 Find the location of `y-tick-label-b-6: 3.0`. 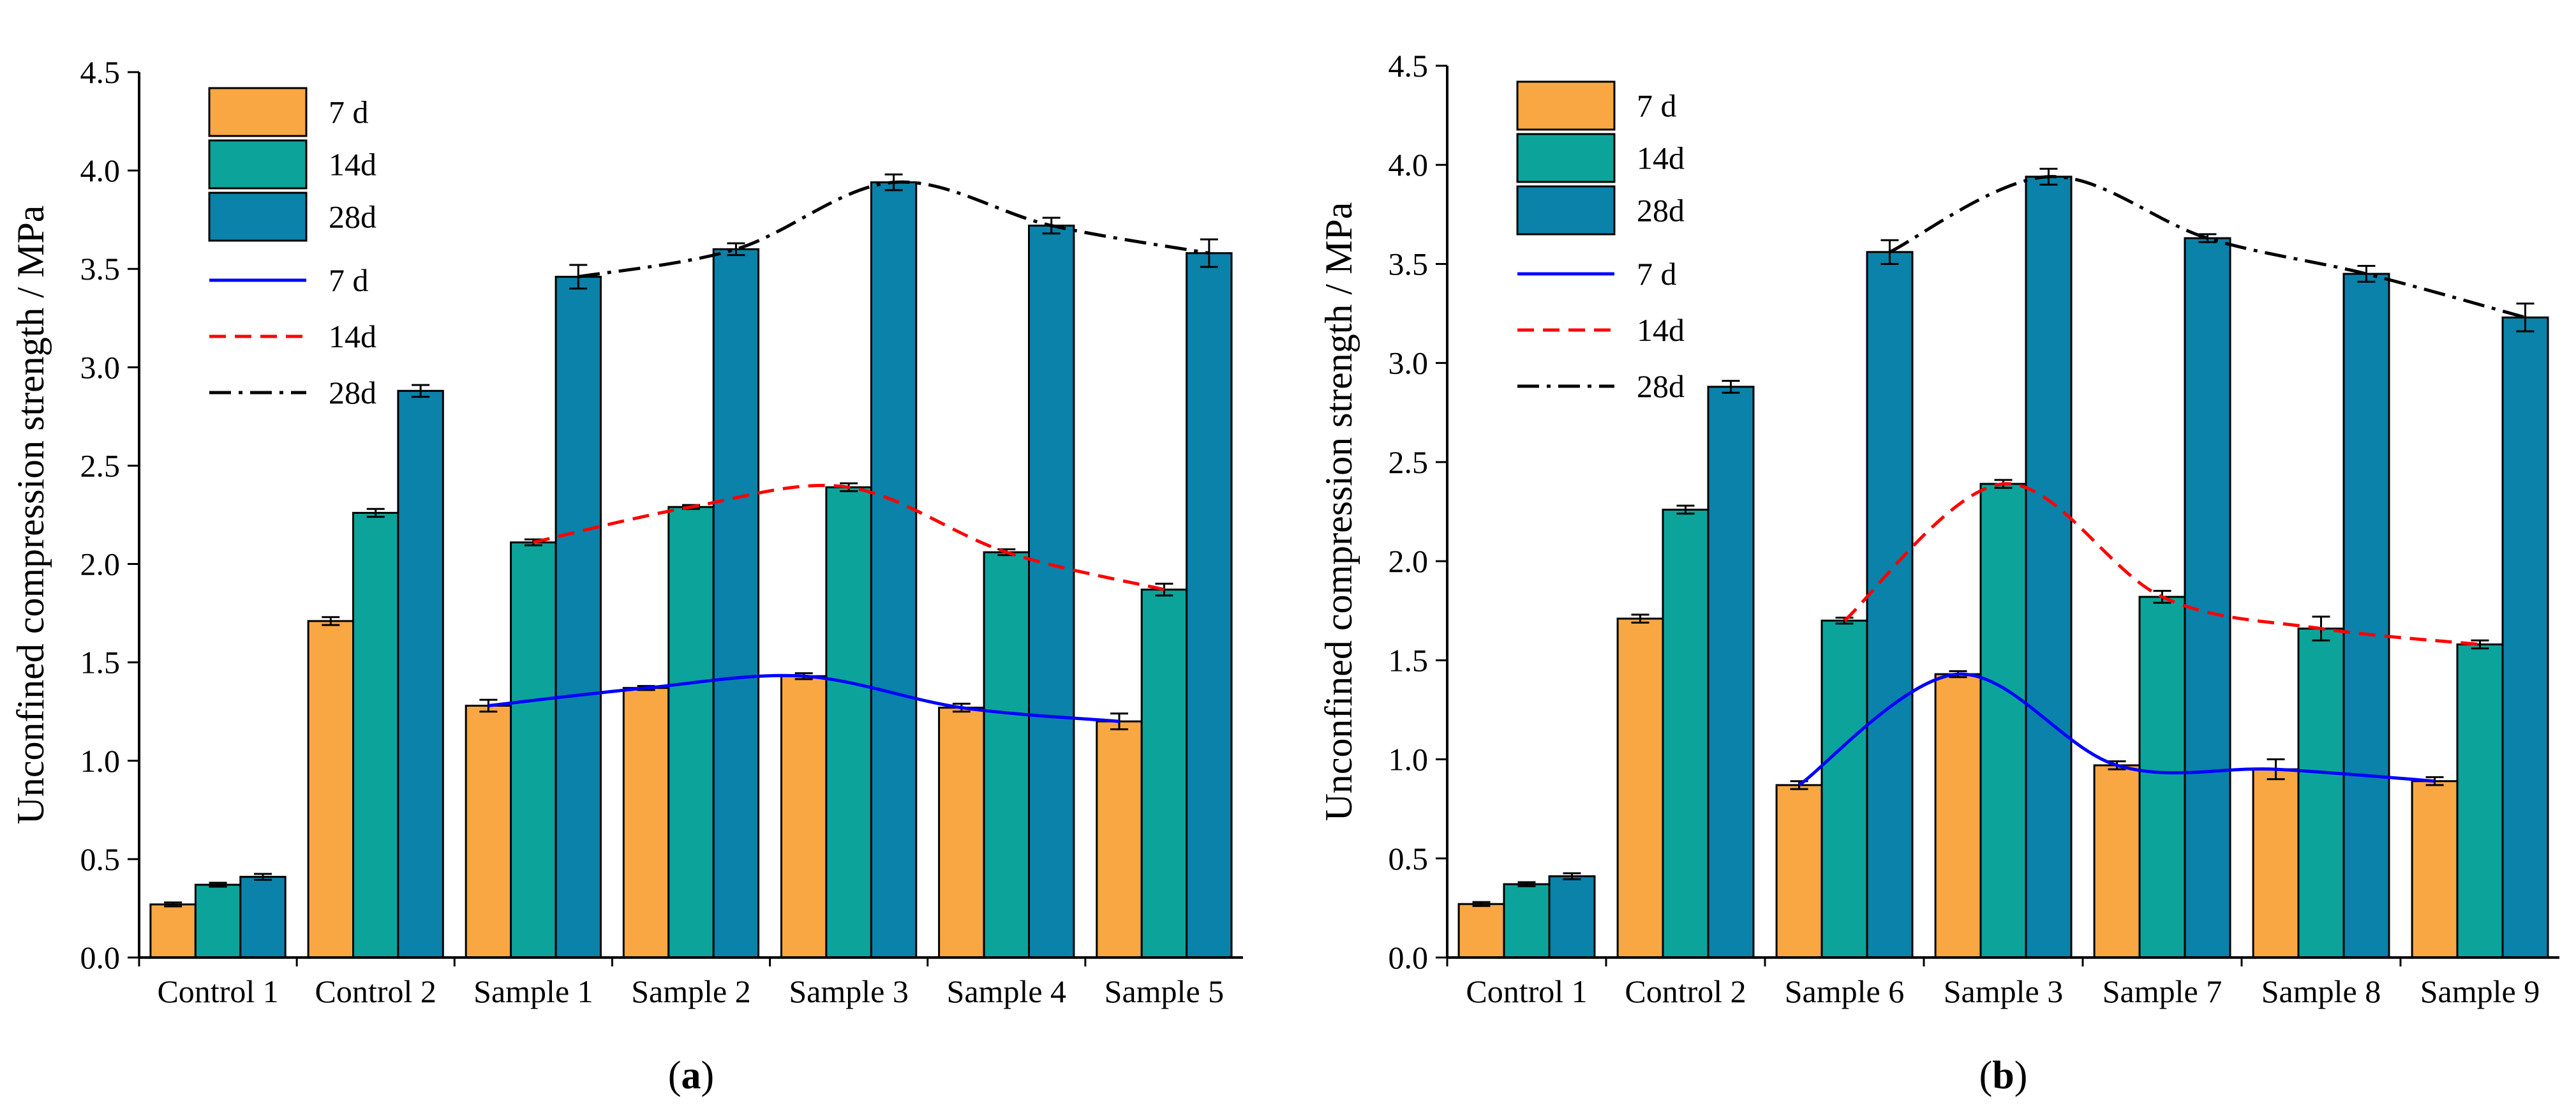

y-tick-label-b-6: 3.0 is located at coordinates (1409, 363).